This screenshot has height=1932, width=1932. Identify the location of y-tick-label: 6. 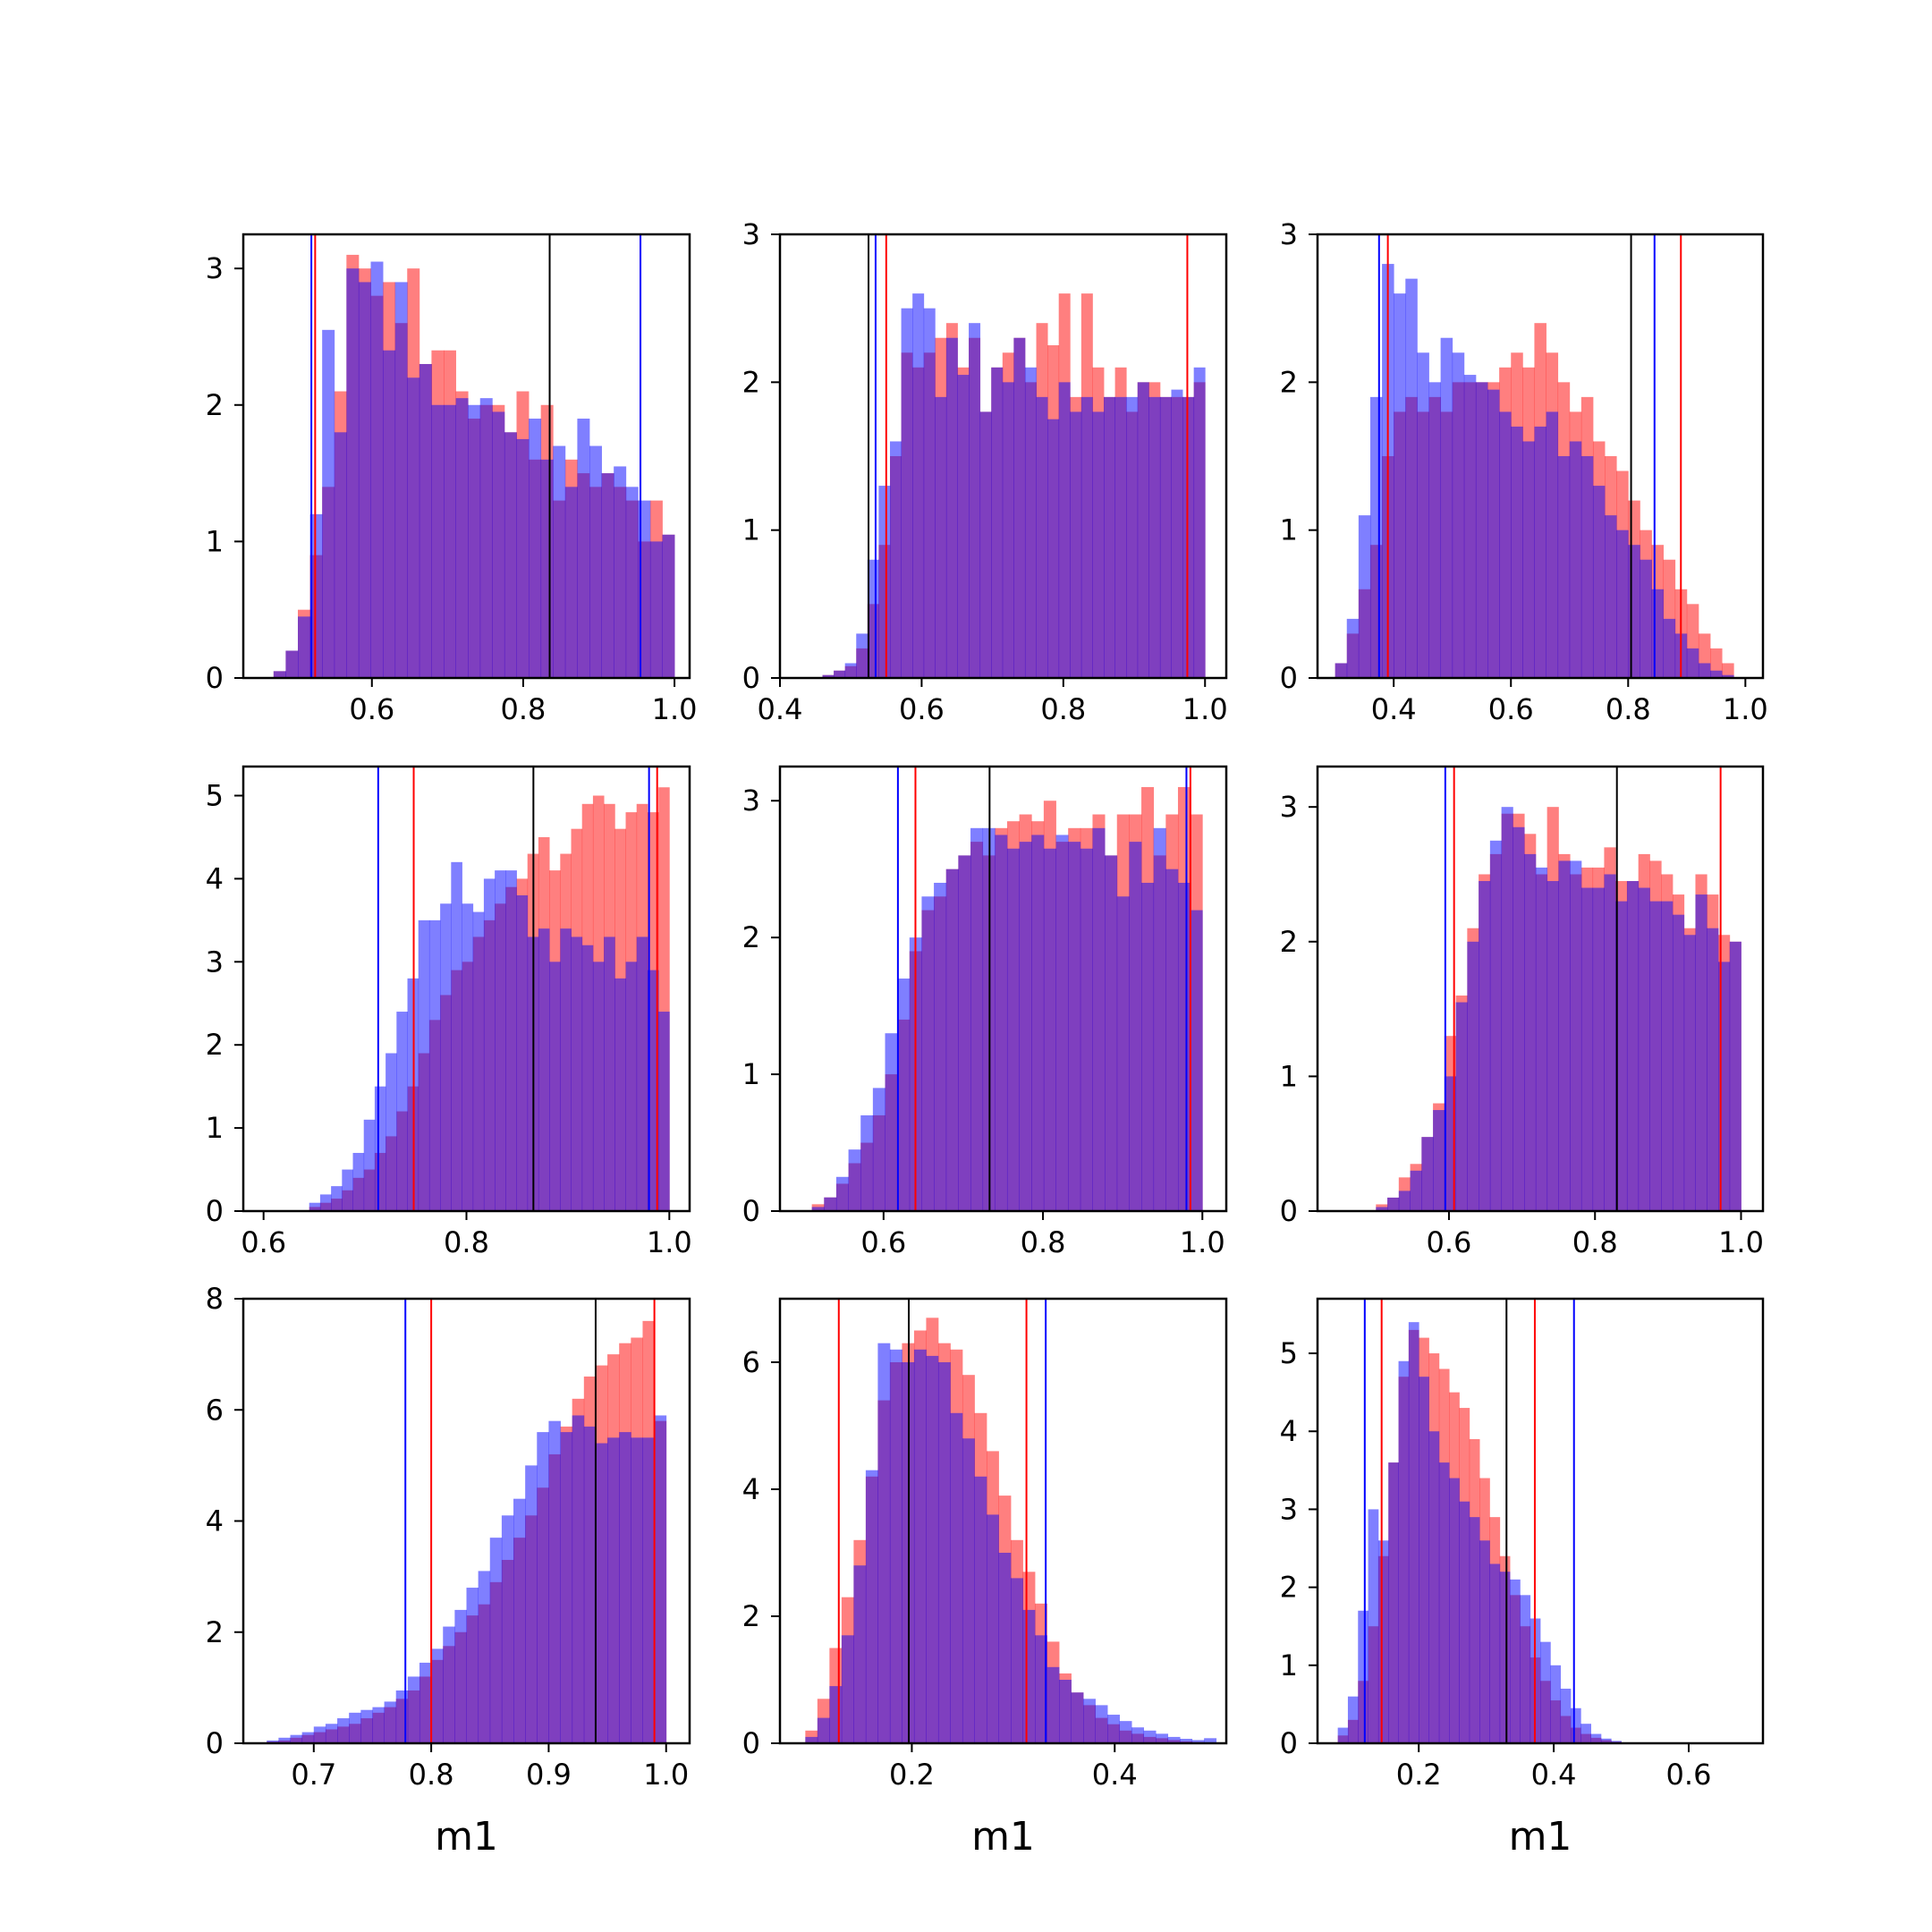
(215, 1410).